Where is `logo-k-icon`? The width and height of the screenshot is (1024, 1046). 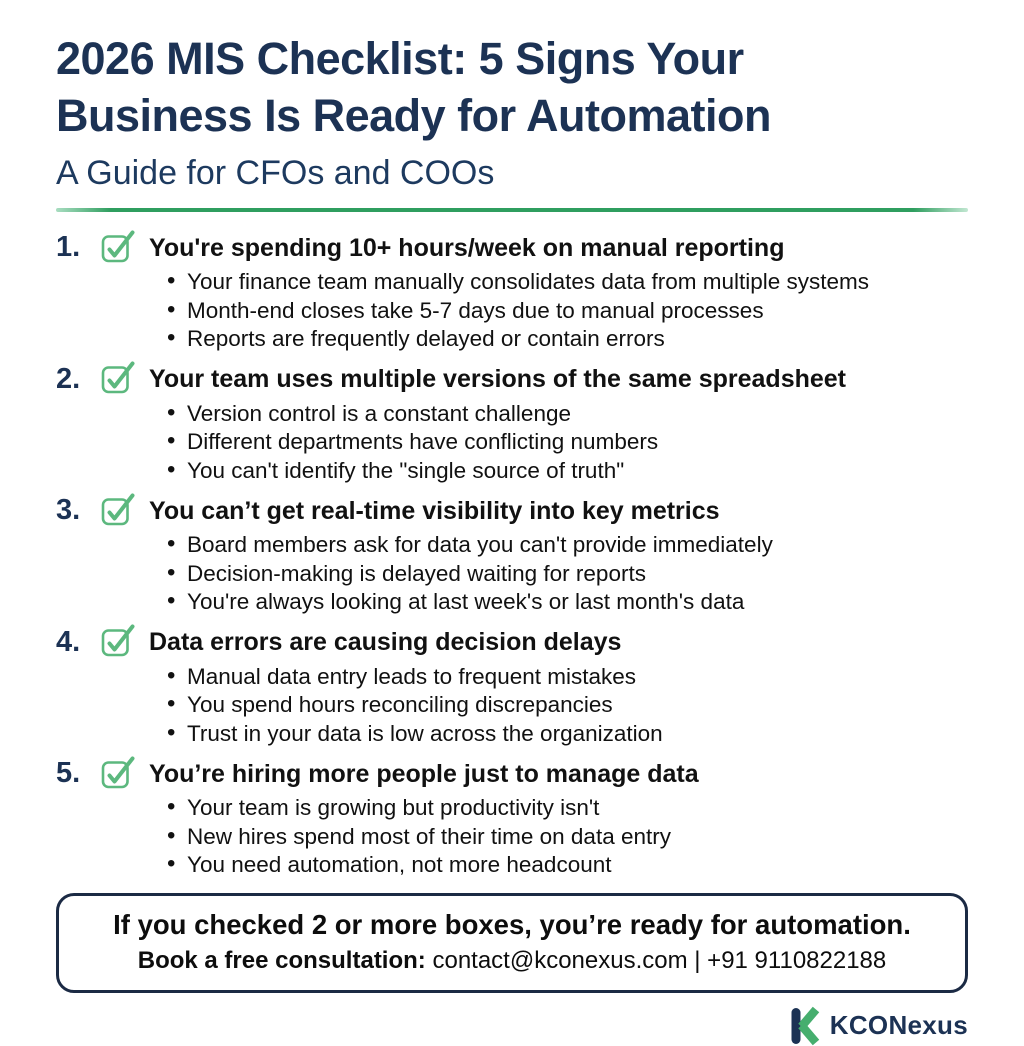 logo-k-icon is located at coordinates (805, 1025).